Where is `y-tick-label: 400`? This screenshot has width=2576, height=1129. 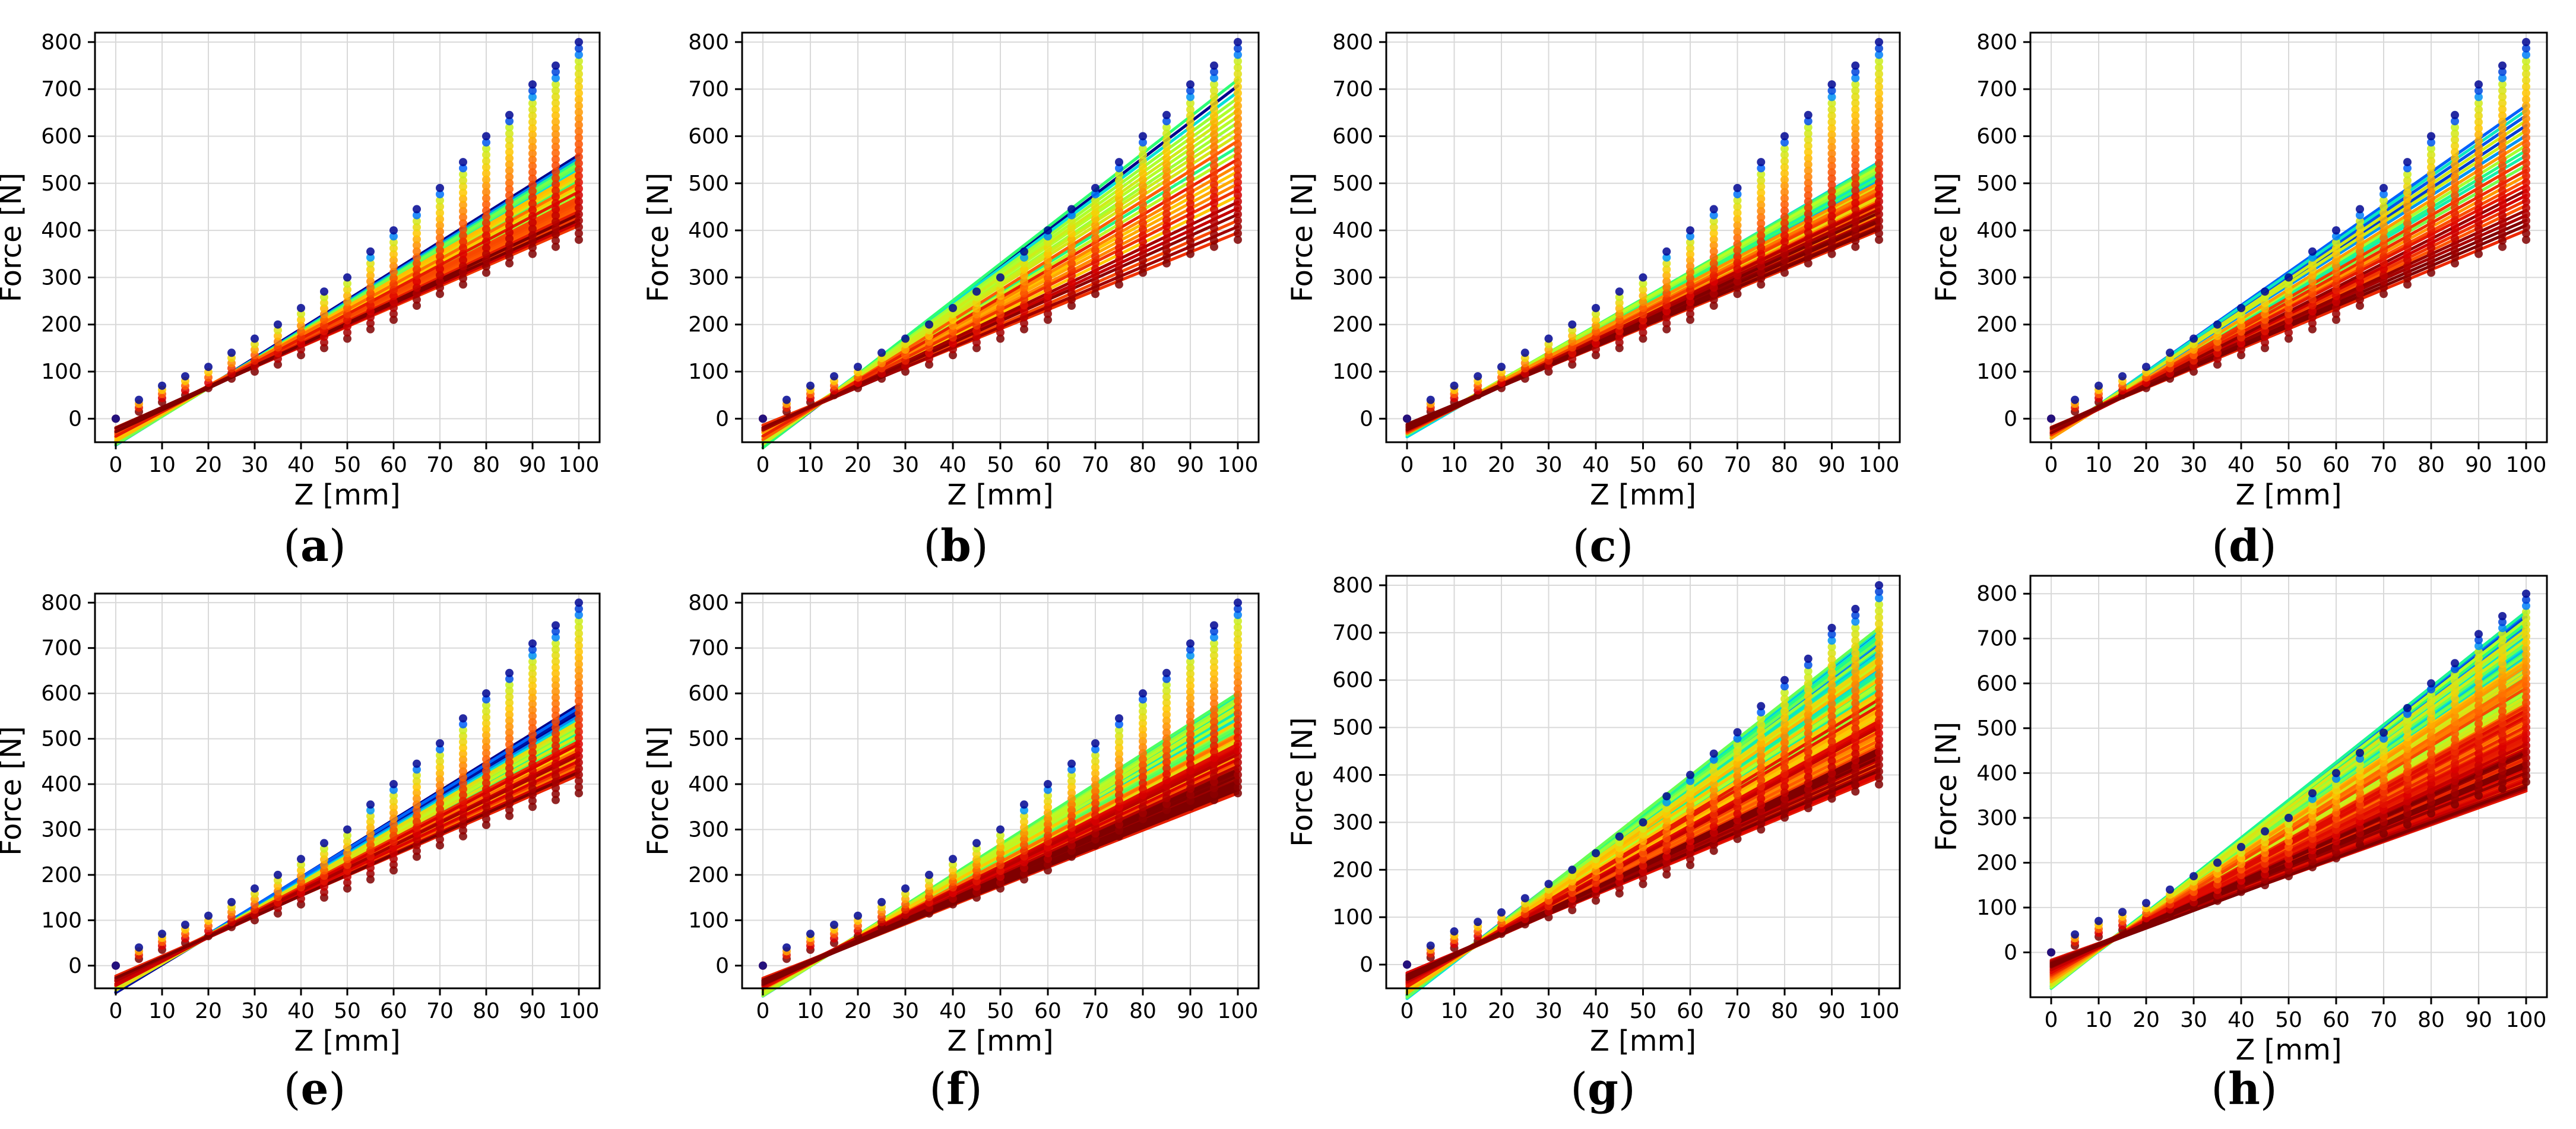
y-tick-label: 400 is located at coordinates (709, 230).